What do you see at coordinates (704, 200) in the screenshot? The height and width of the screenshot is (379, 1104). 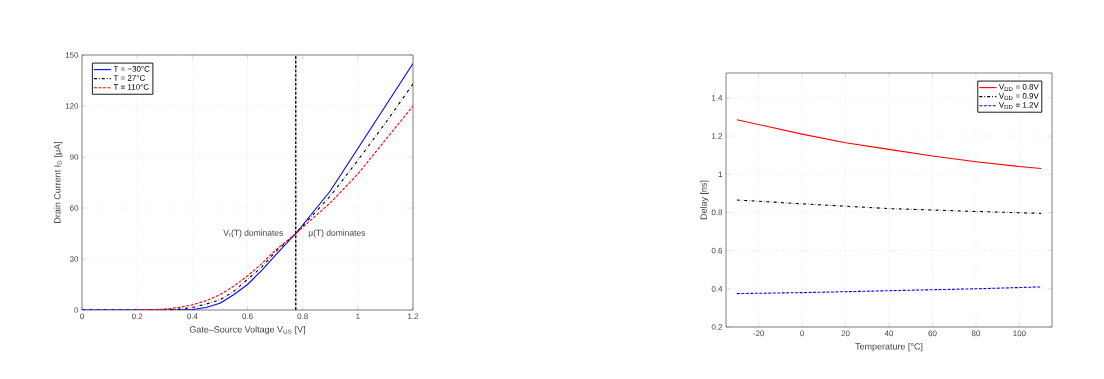 I see `y-axis-title: Delay [ns]` at bounding box center [704, 200].